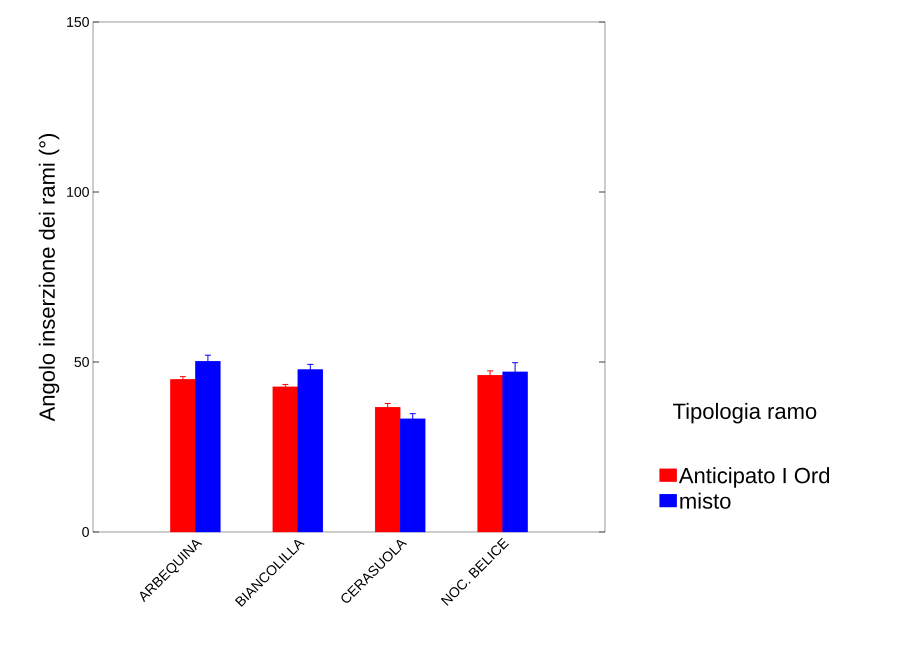 Image resolution: width=902 pixels, height=650 pixels. I want to click on y-axis-title: Angolo inserzione dei rami (°), so click(49, 278).